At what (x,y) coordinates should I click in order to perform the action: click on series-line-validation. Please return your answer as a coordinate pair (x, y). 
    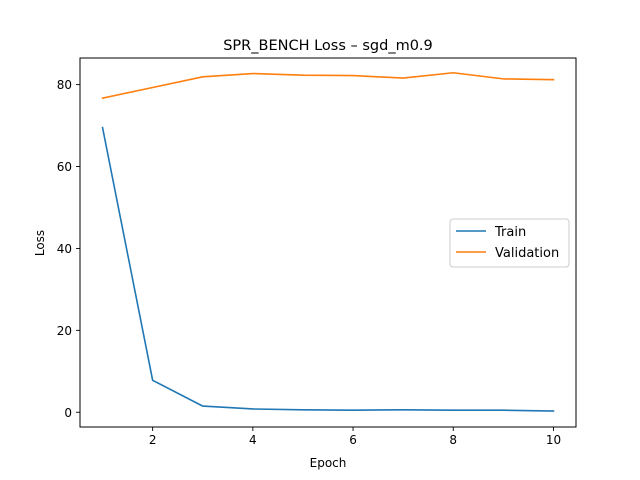
    Looking at the image, I should click on (328, 85).